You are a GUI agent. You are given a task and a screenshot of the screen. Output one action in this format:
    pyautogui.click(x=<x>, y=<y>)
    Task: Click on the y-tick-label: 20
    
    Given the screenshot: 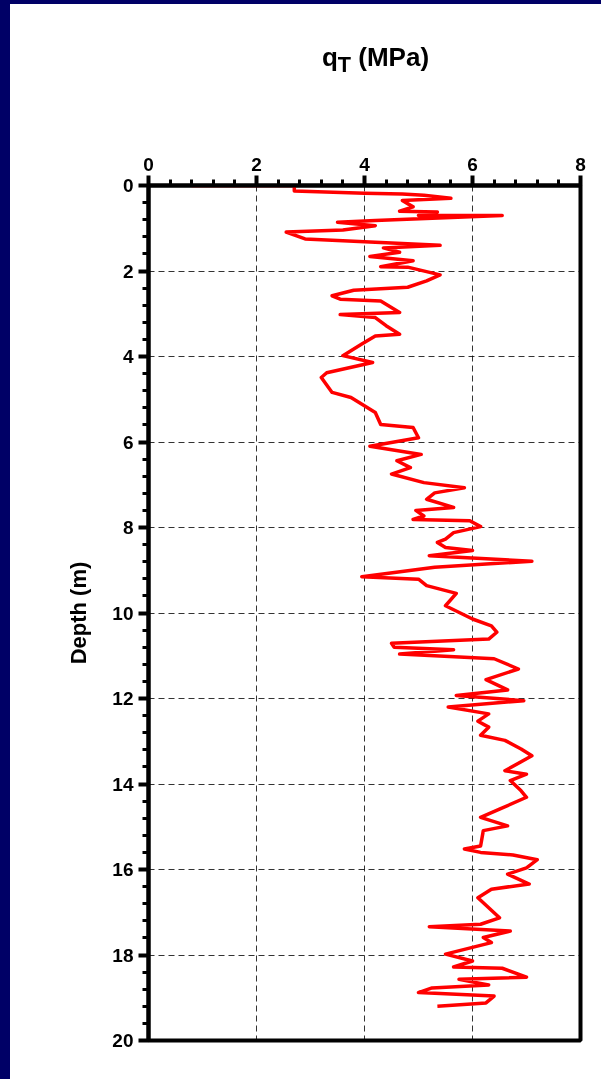 What is the action you would take?
    pyautogui.click(x=123, y=1040)
    